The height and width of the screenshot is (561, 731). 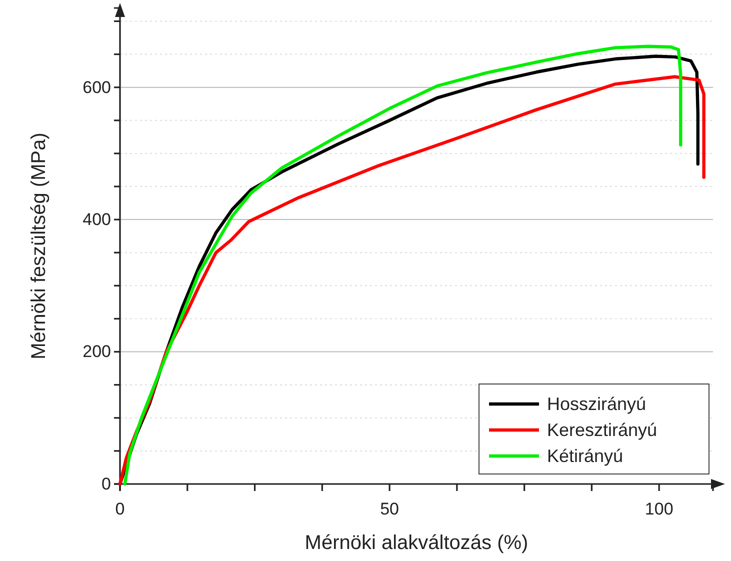 I want to click on x-tick-label: 0, so click(x=120, y=508).